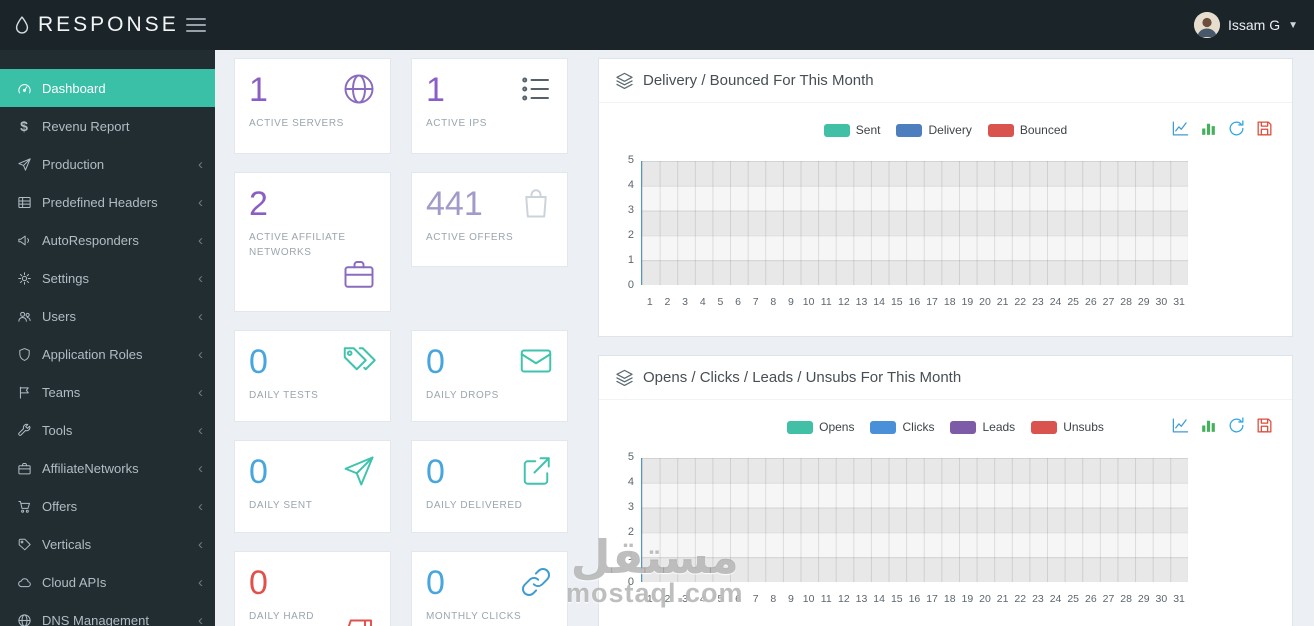 This screenshot has width=1314, height=626. Describe the element at coordinates (107, 354) in the screenshot. I see `sidebar-item-application-roles: Application Roles ‹` at that location.